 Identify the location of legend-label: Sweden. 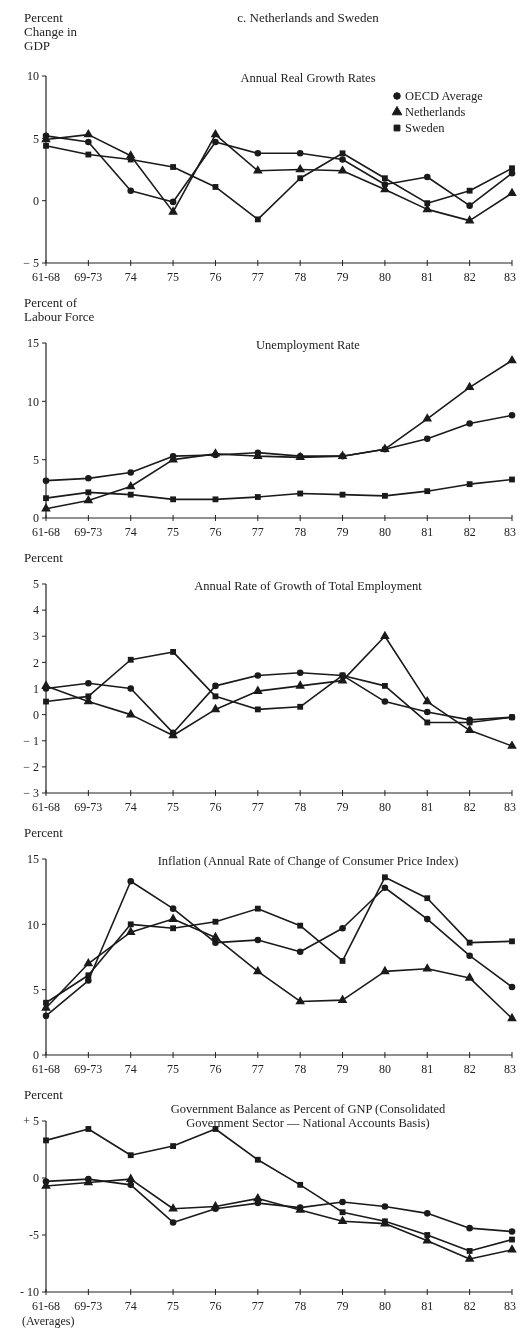
(425, 128).